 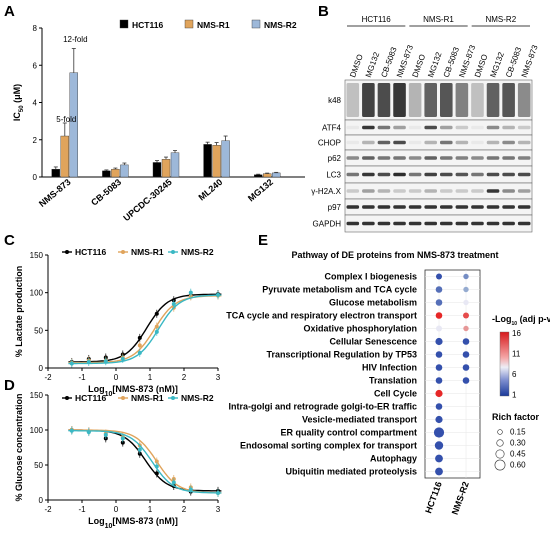 What do you see at coordinates (35, 28) in the screenshot?
I see `y-tick-label: 8` at bounding box center [35, 28].